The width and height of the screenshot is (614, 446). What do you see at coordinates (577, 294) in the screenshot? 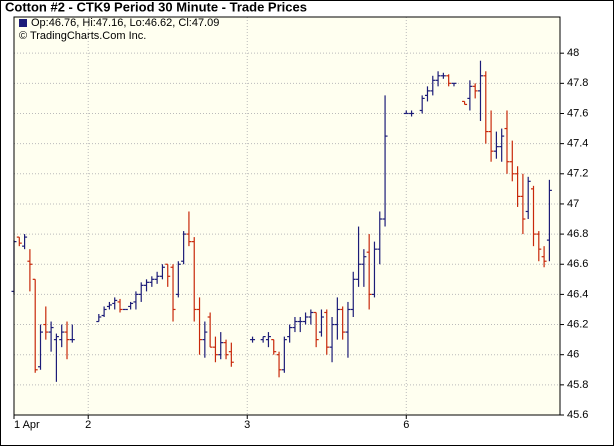
I see `y-tick-label: 46.4` at bounding box center [577, 294].